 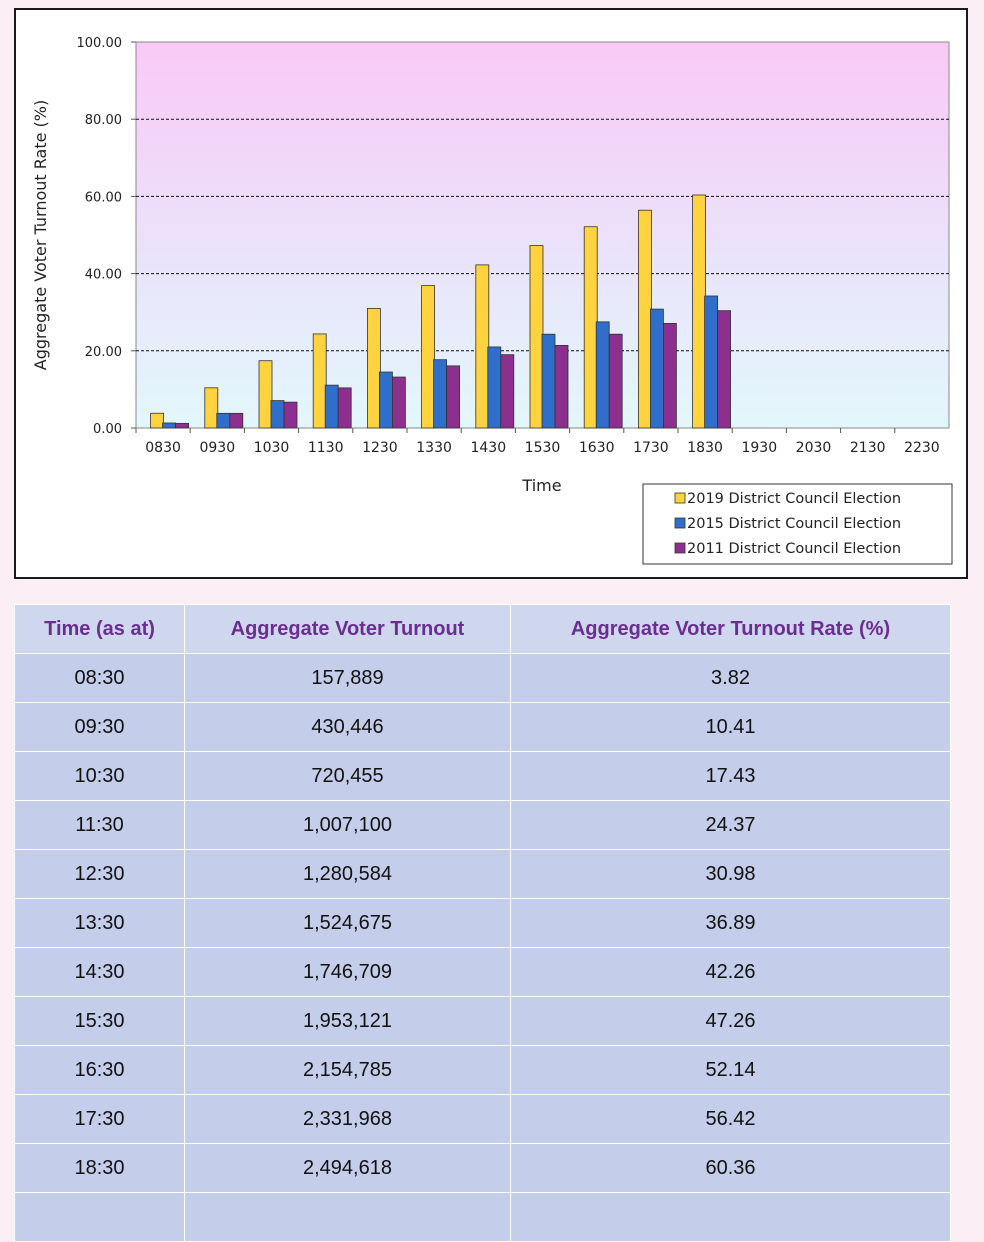 What do you see at coordinates (922, 448) in the screenshot?
I see `x-tick-label: 2230` at bounding box center [922, 448].